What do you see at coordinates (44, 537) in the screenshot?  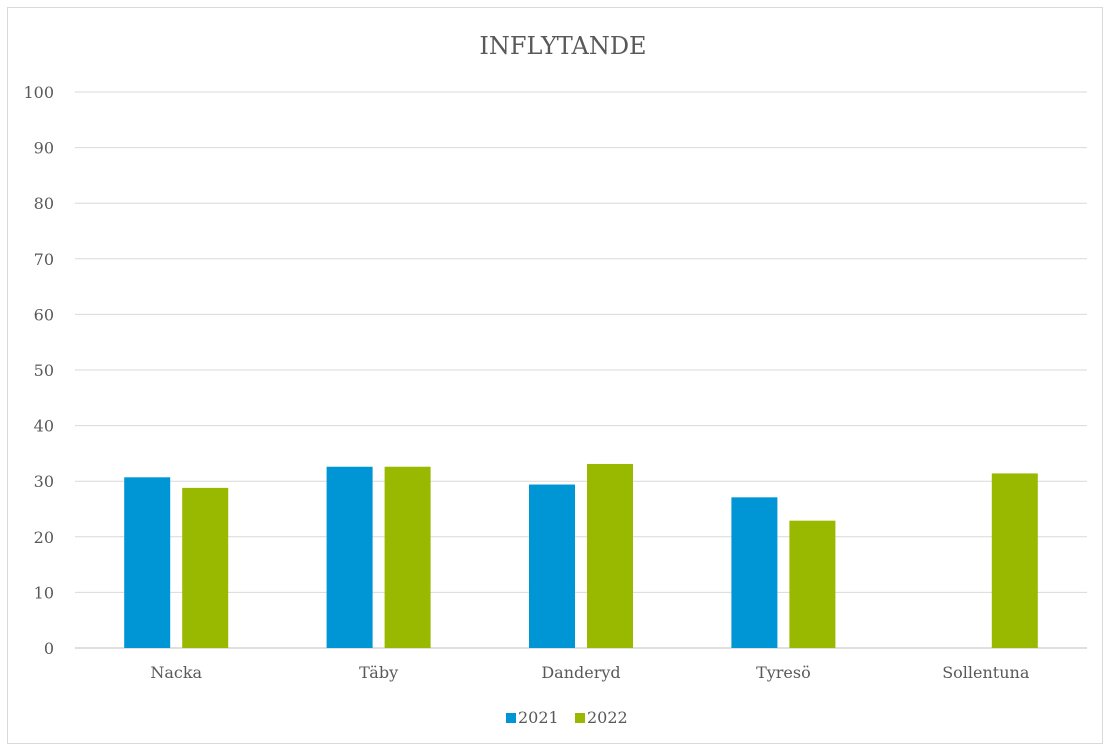 I see `y-tick-label: 20` at bounding box center [44, 537].